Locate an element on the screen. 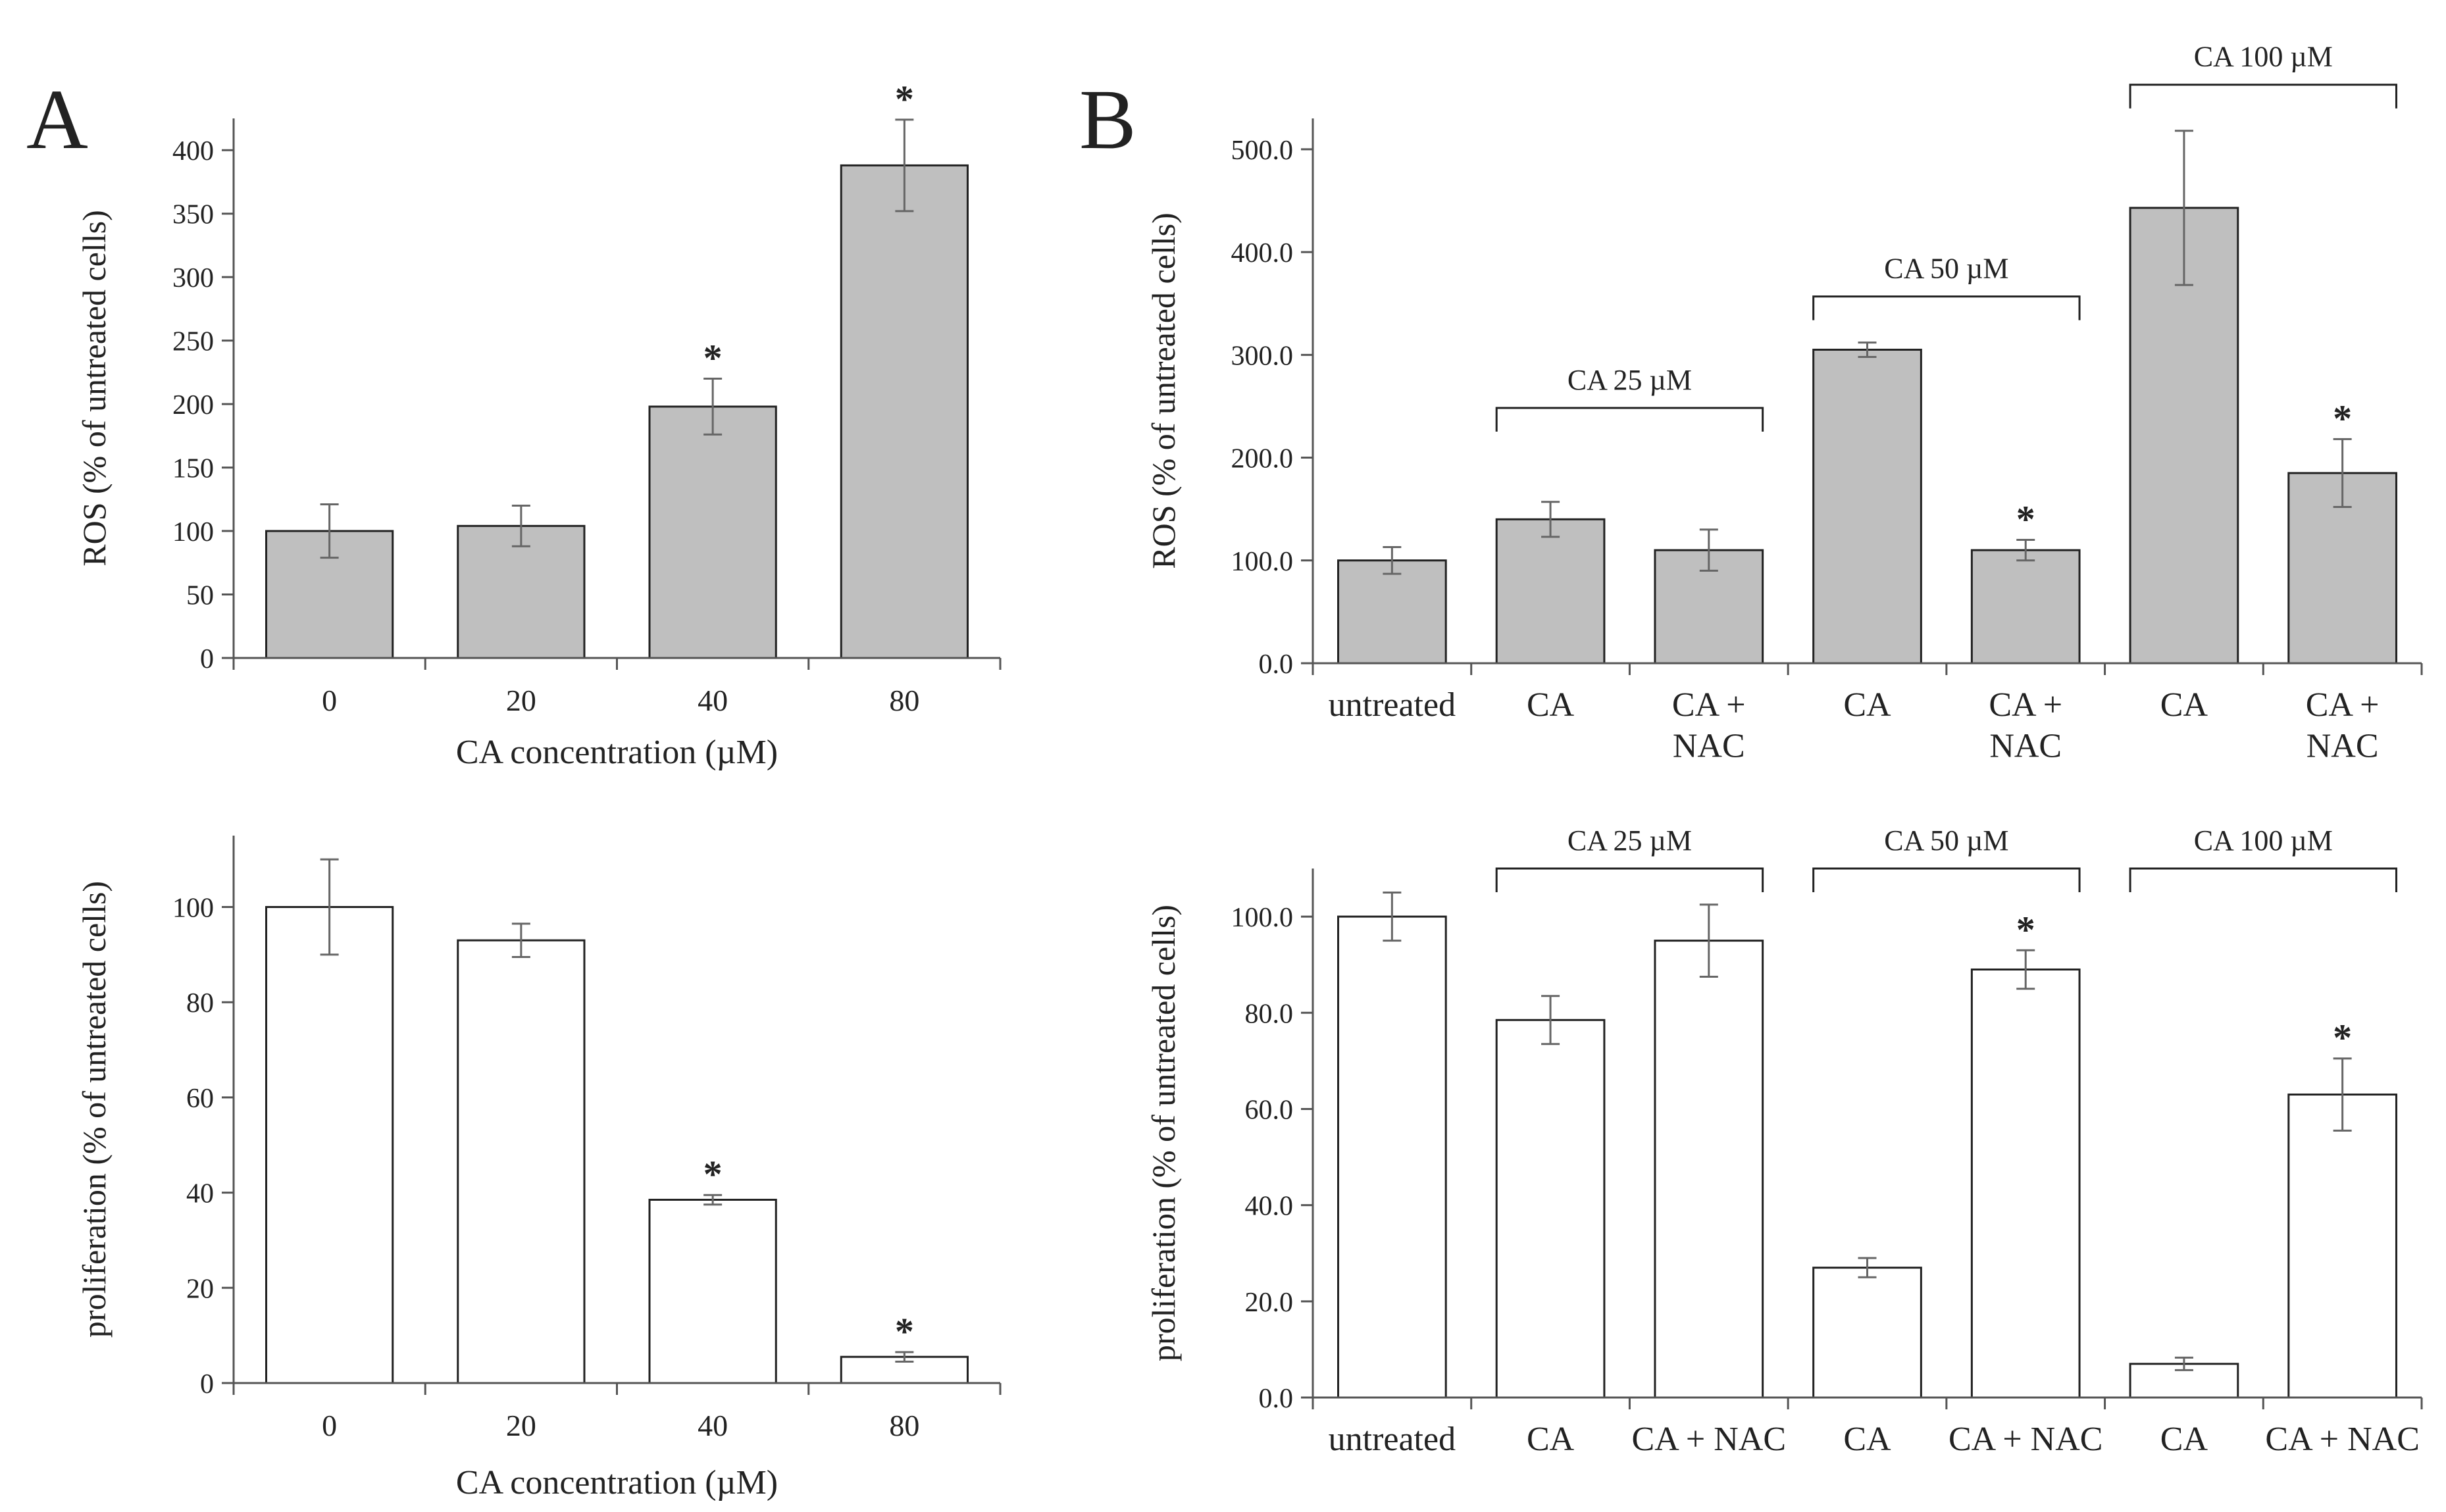 The height and width of the screenshot is (1512, 2446). panel-label-a: A is located at coordinates (57, 119).